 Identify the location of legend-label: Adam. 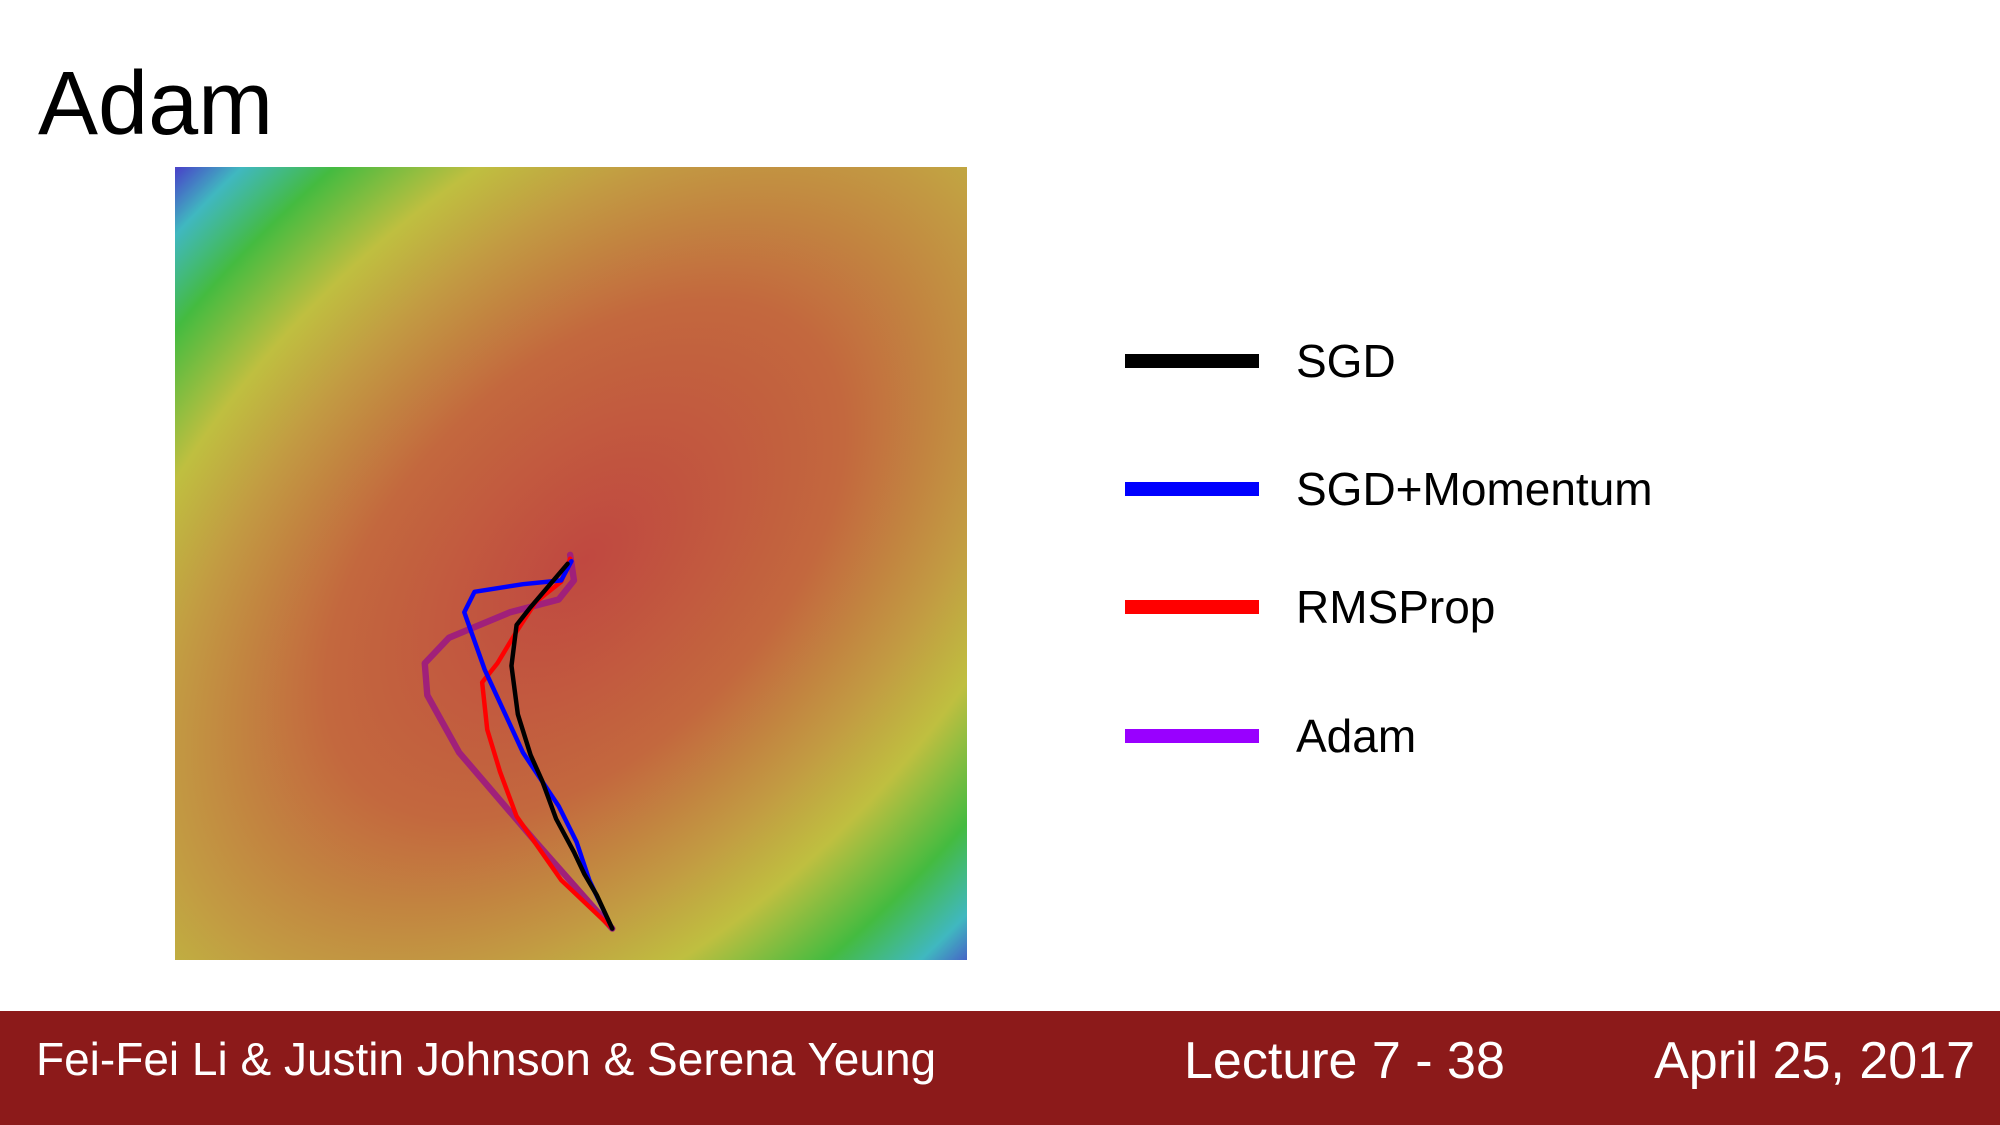
(1356, 736).